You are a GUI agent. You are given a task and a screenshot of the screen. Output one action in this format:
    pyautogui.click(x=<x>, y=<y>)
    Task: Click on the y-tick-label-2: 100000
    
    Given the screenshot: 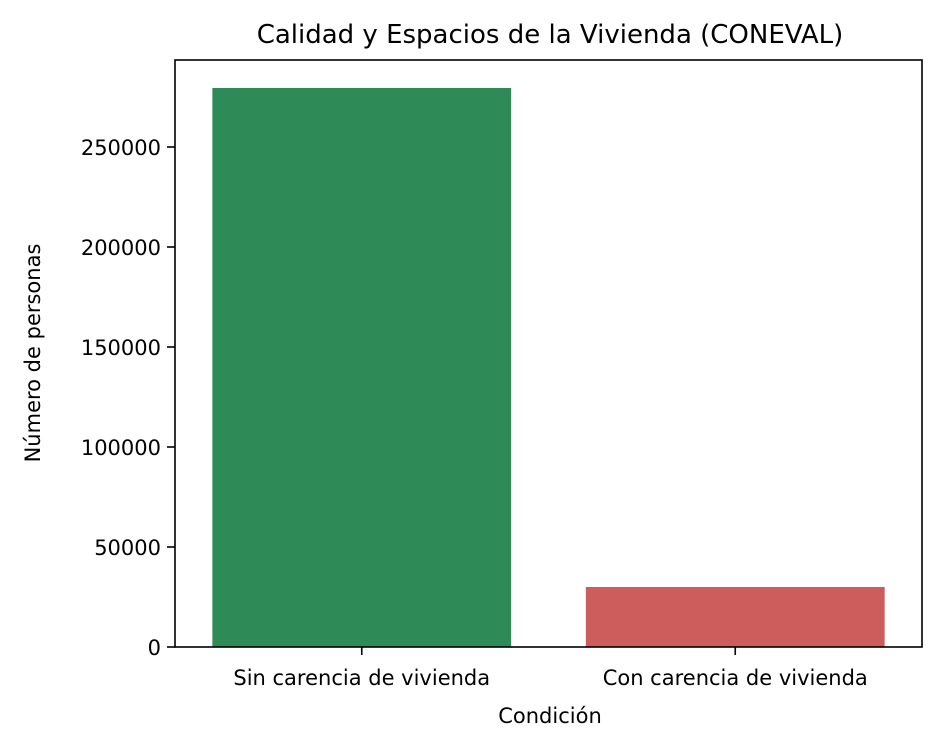 What is the action you would take?
    pyautogui.click(x=121, y=448)
    